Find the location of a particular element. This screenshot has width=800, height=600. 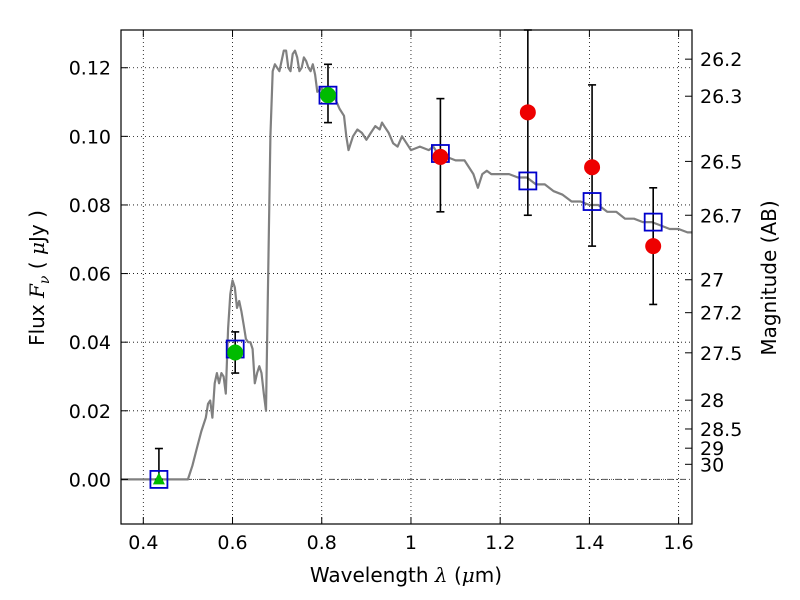

y-axis-label: Flux Fν ( μJy ) is located at coordinates (39, 278).